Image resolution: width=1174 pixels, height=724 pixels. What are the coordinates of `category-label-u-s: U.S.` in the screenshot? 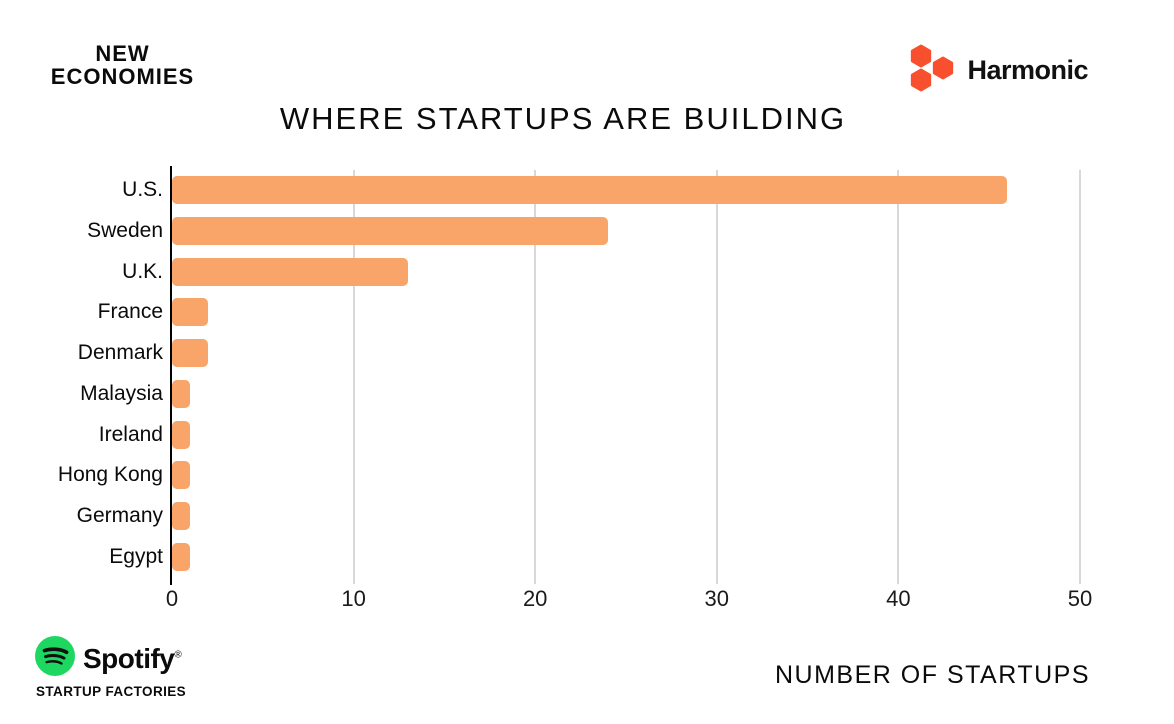 It's located at (142, 190).